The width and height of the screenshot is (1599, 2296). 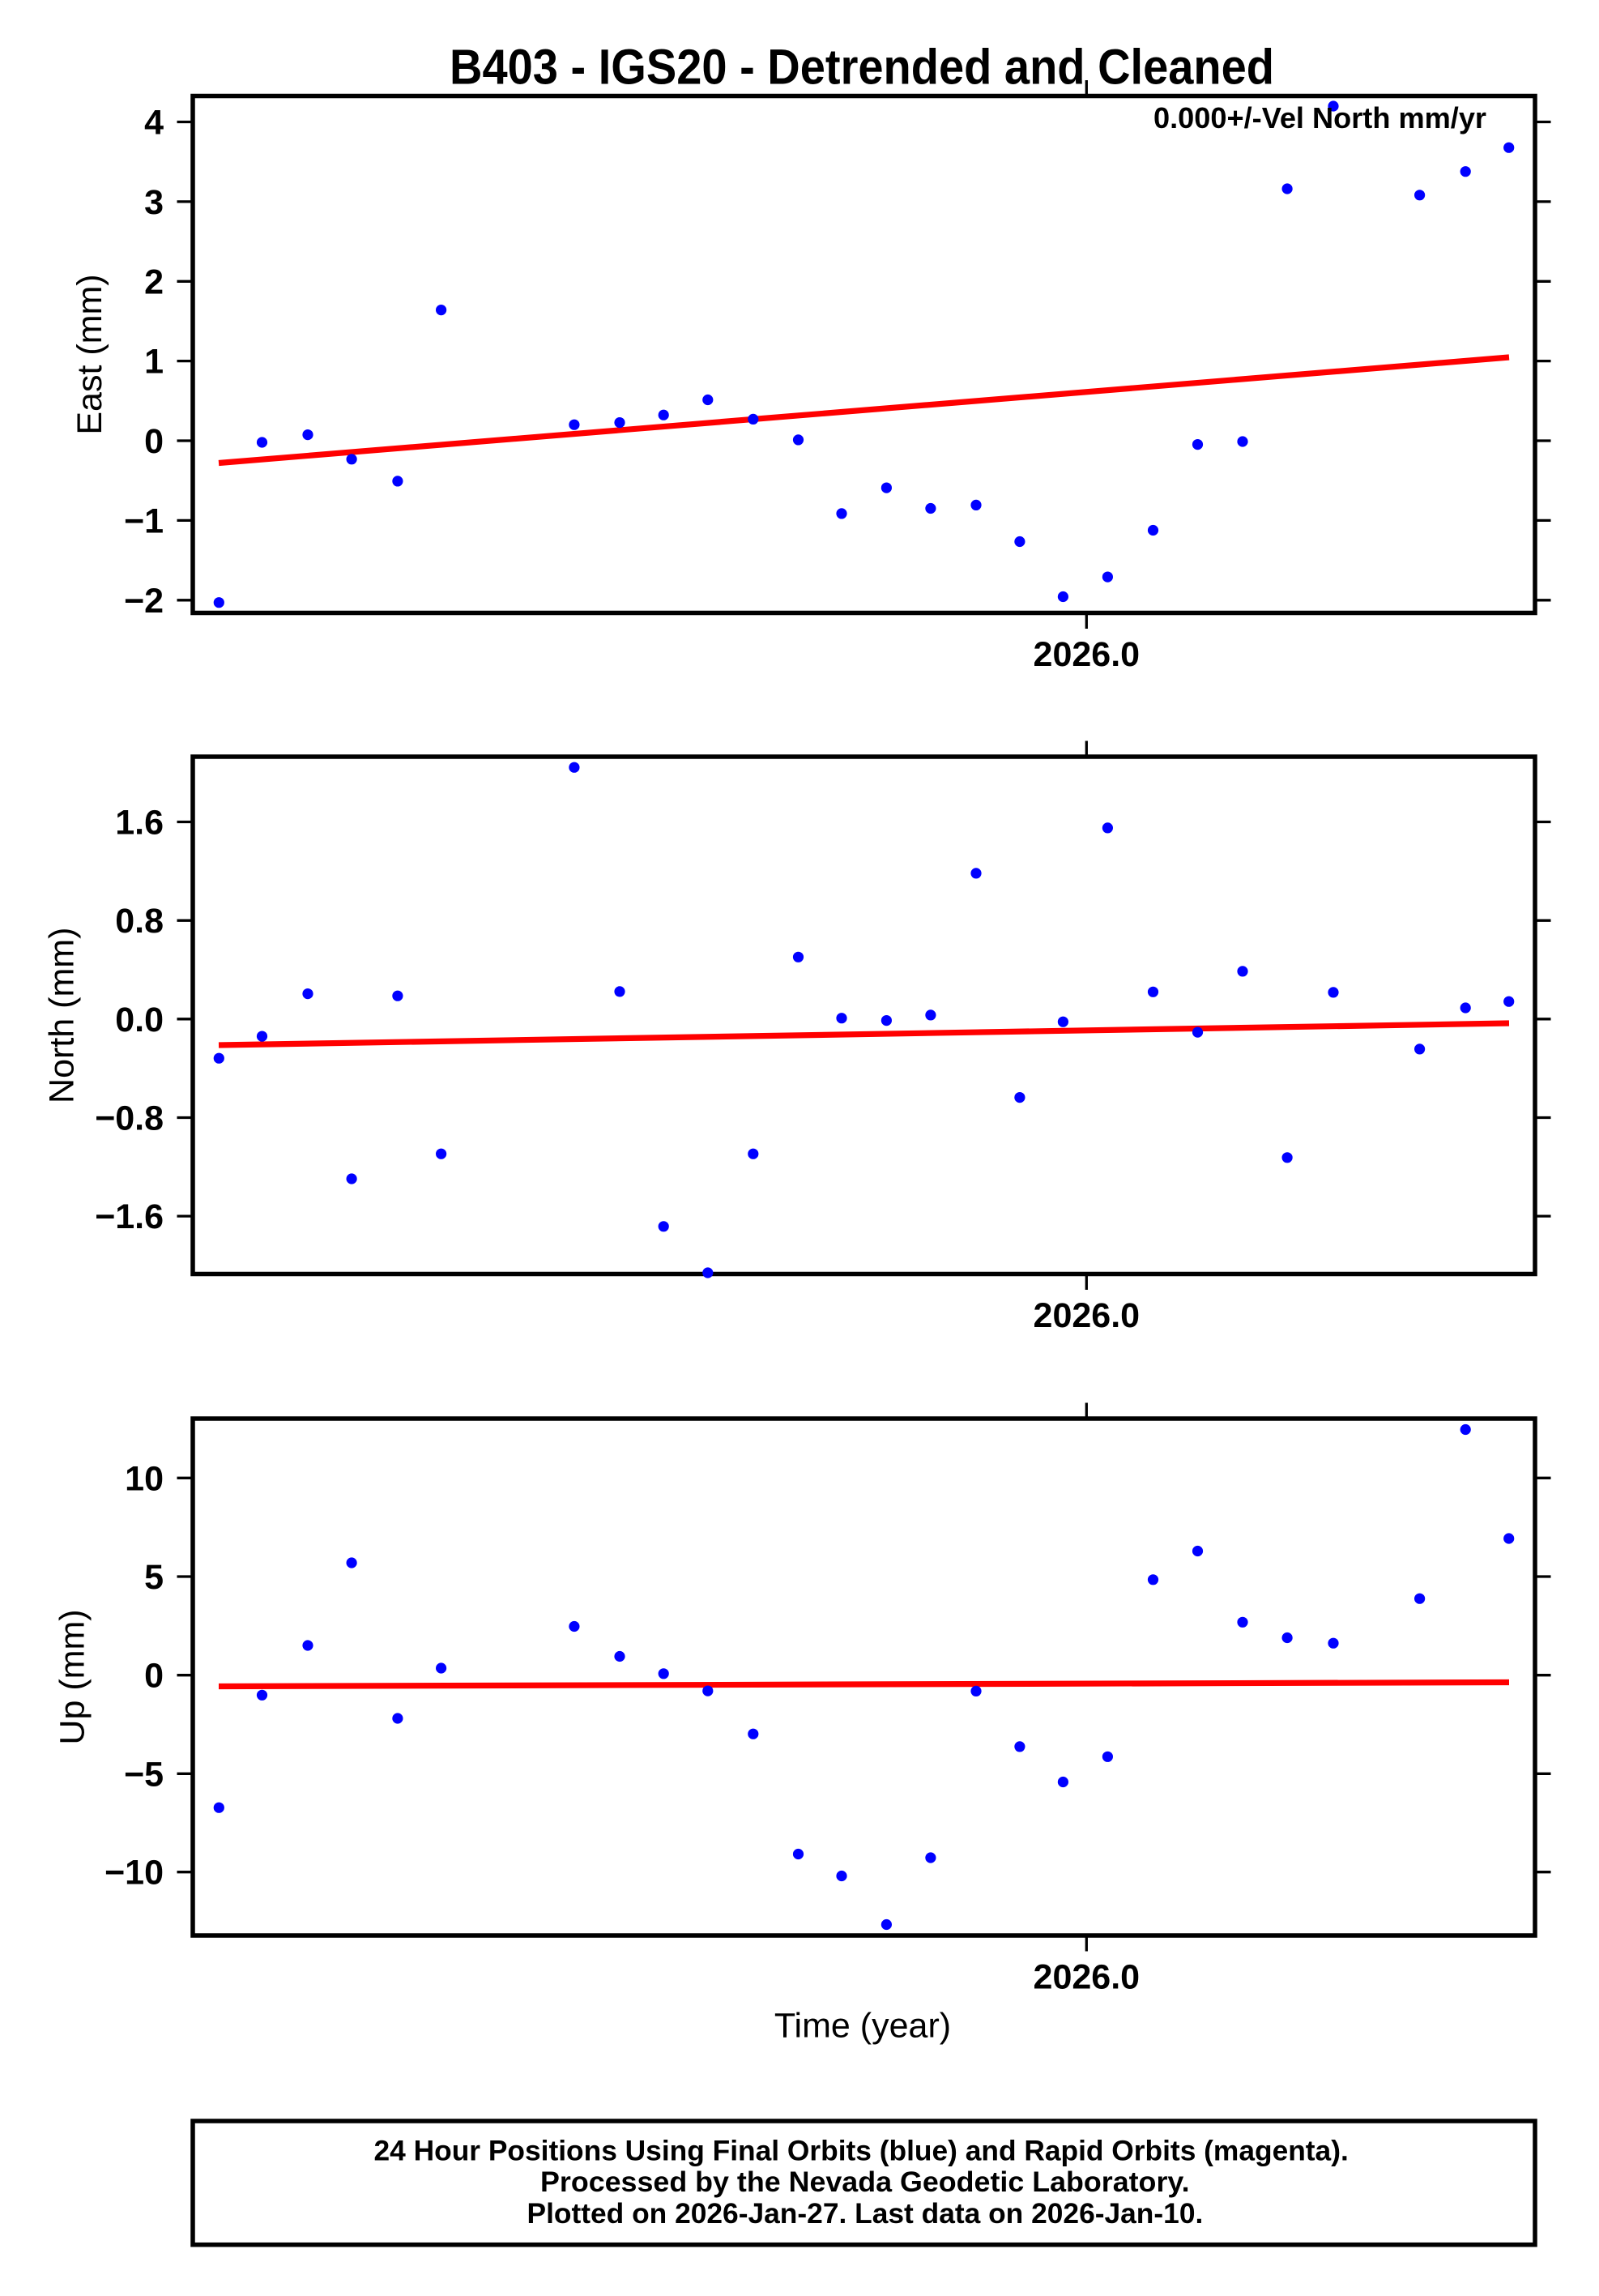 What do you see at coordinates (129, 1118) in the screenshot?
I see `svg-text: −0.8` at bounding box center [129, 1118].